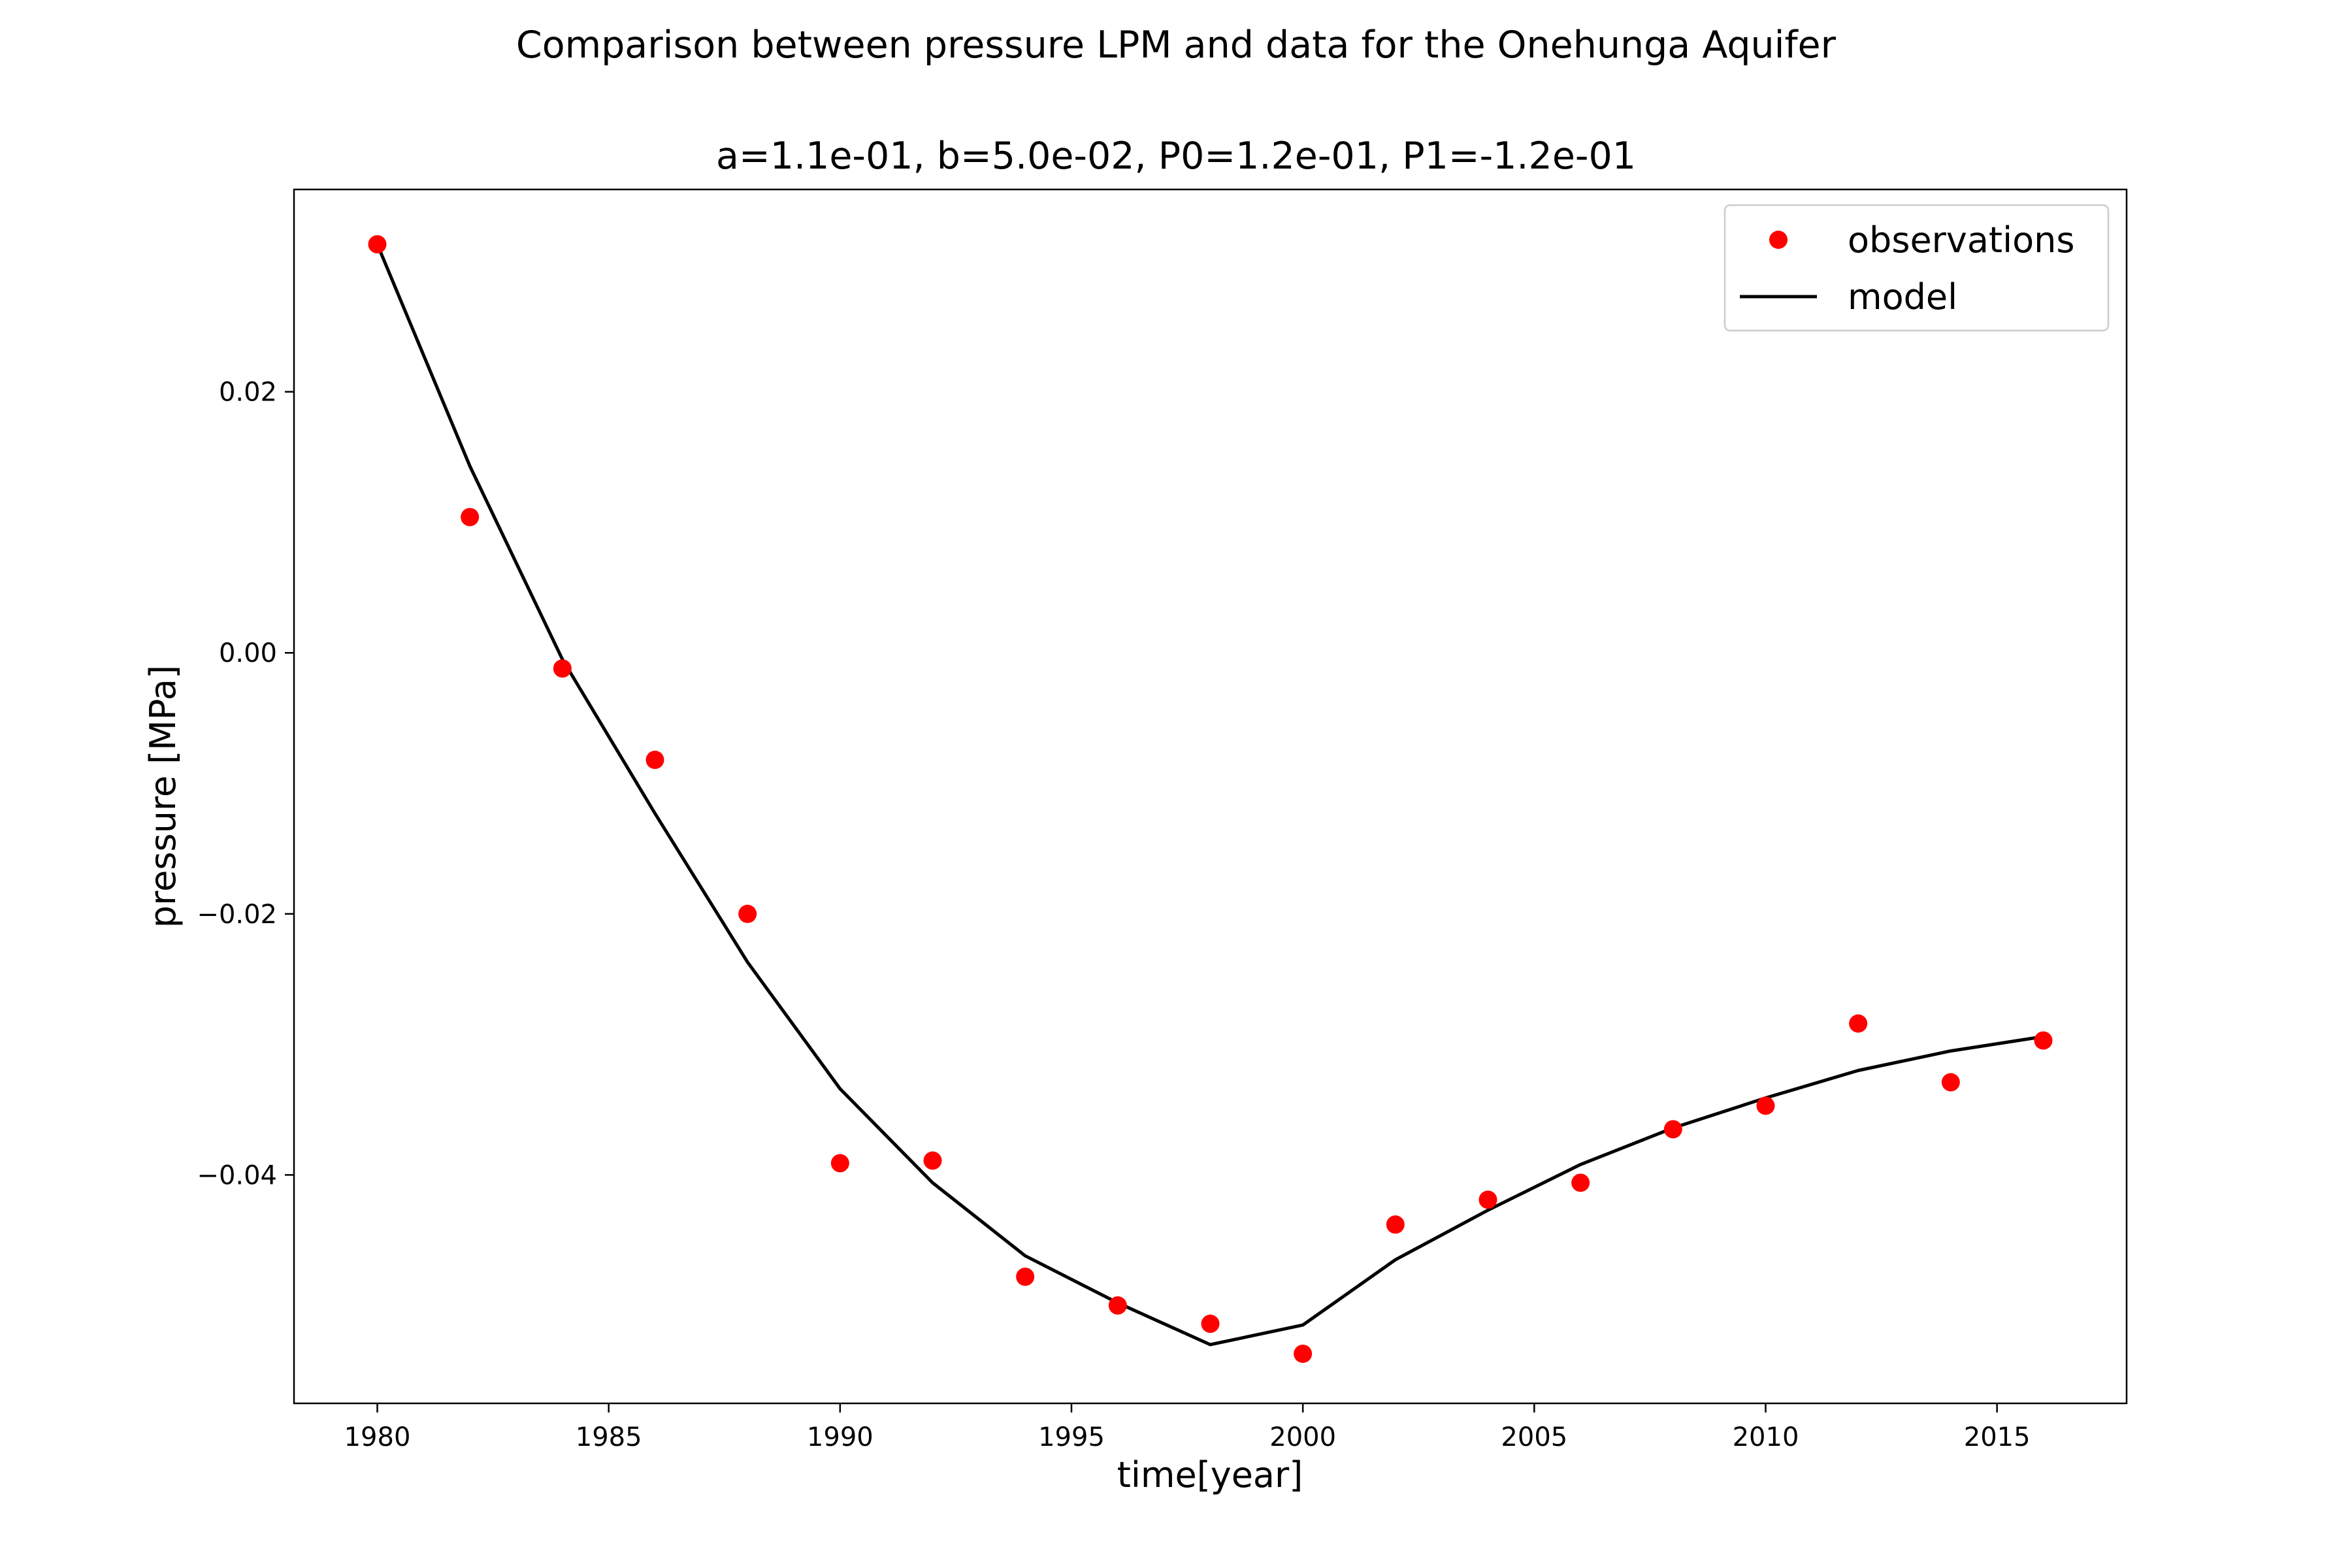 The image size is (2352, 1568). Describe the element at coordinates (248, 393) in the screenshot. I see `y-tick-label: 0.02` at that location.